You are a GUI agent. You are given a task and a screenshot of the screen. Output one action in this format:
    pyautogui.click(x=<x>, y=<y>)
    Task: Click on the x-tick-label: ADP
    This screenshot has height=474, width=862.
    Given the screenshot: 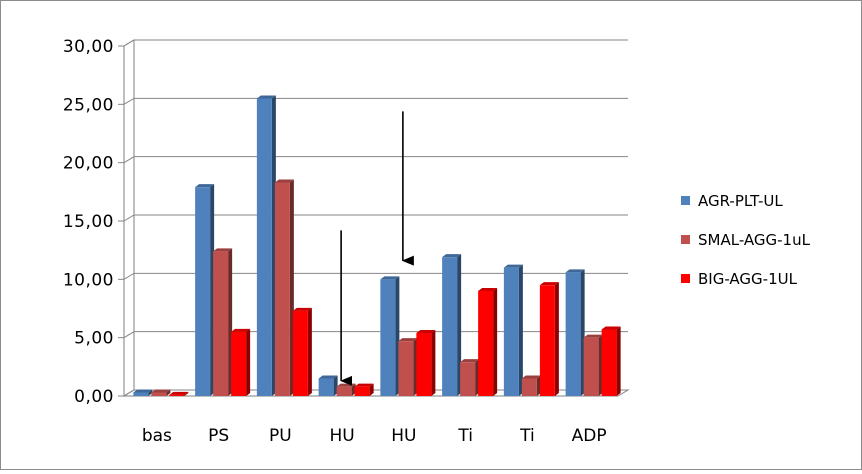 What is the action you would take?
    pyautogui.click(x=589, y=436)
    